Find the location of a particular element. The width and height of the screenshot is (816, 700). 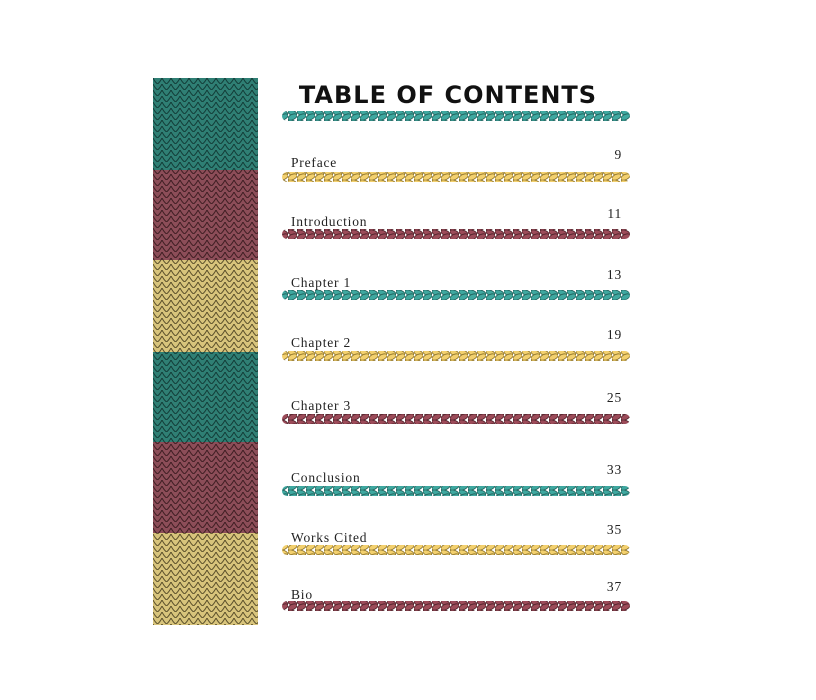

entry-label: Works Cited is located at coordinates (329, 537).